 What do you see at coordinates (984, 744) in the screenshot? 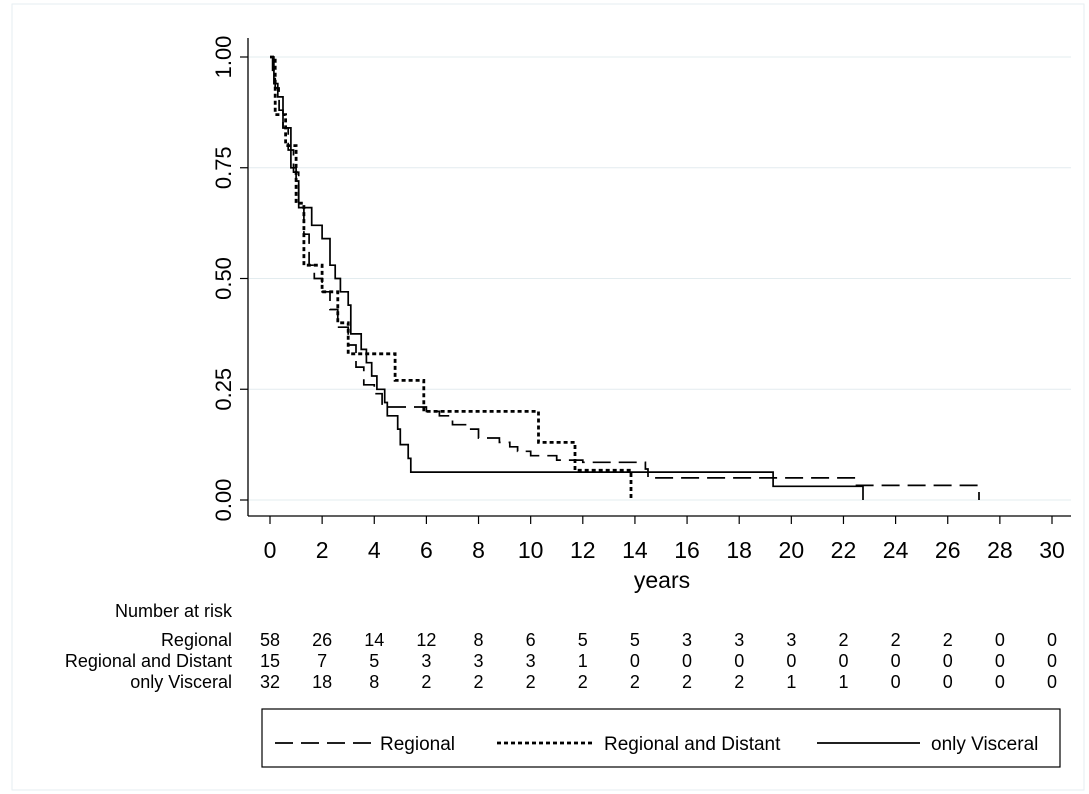
I see `legend-label-2: only Visceral` at bounding box center [984, 744].